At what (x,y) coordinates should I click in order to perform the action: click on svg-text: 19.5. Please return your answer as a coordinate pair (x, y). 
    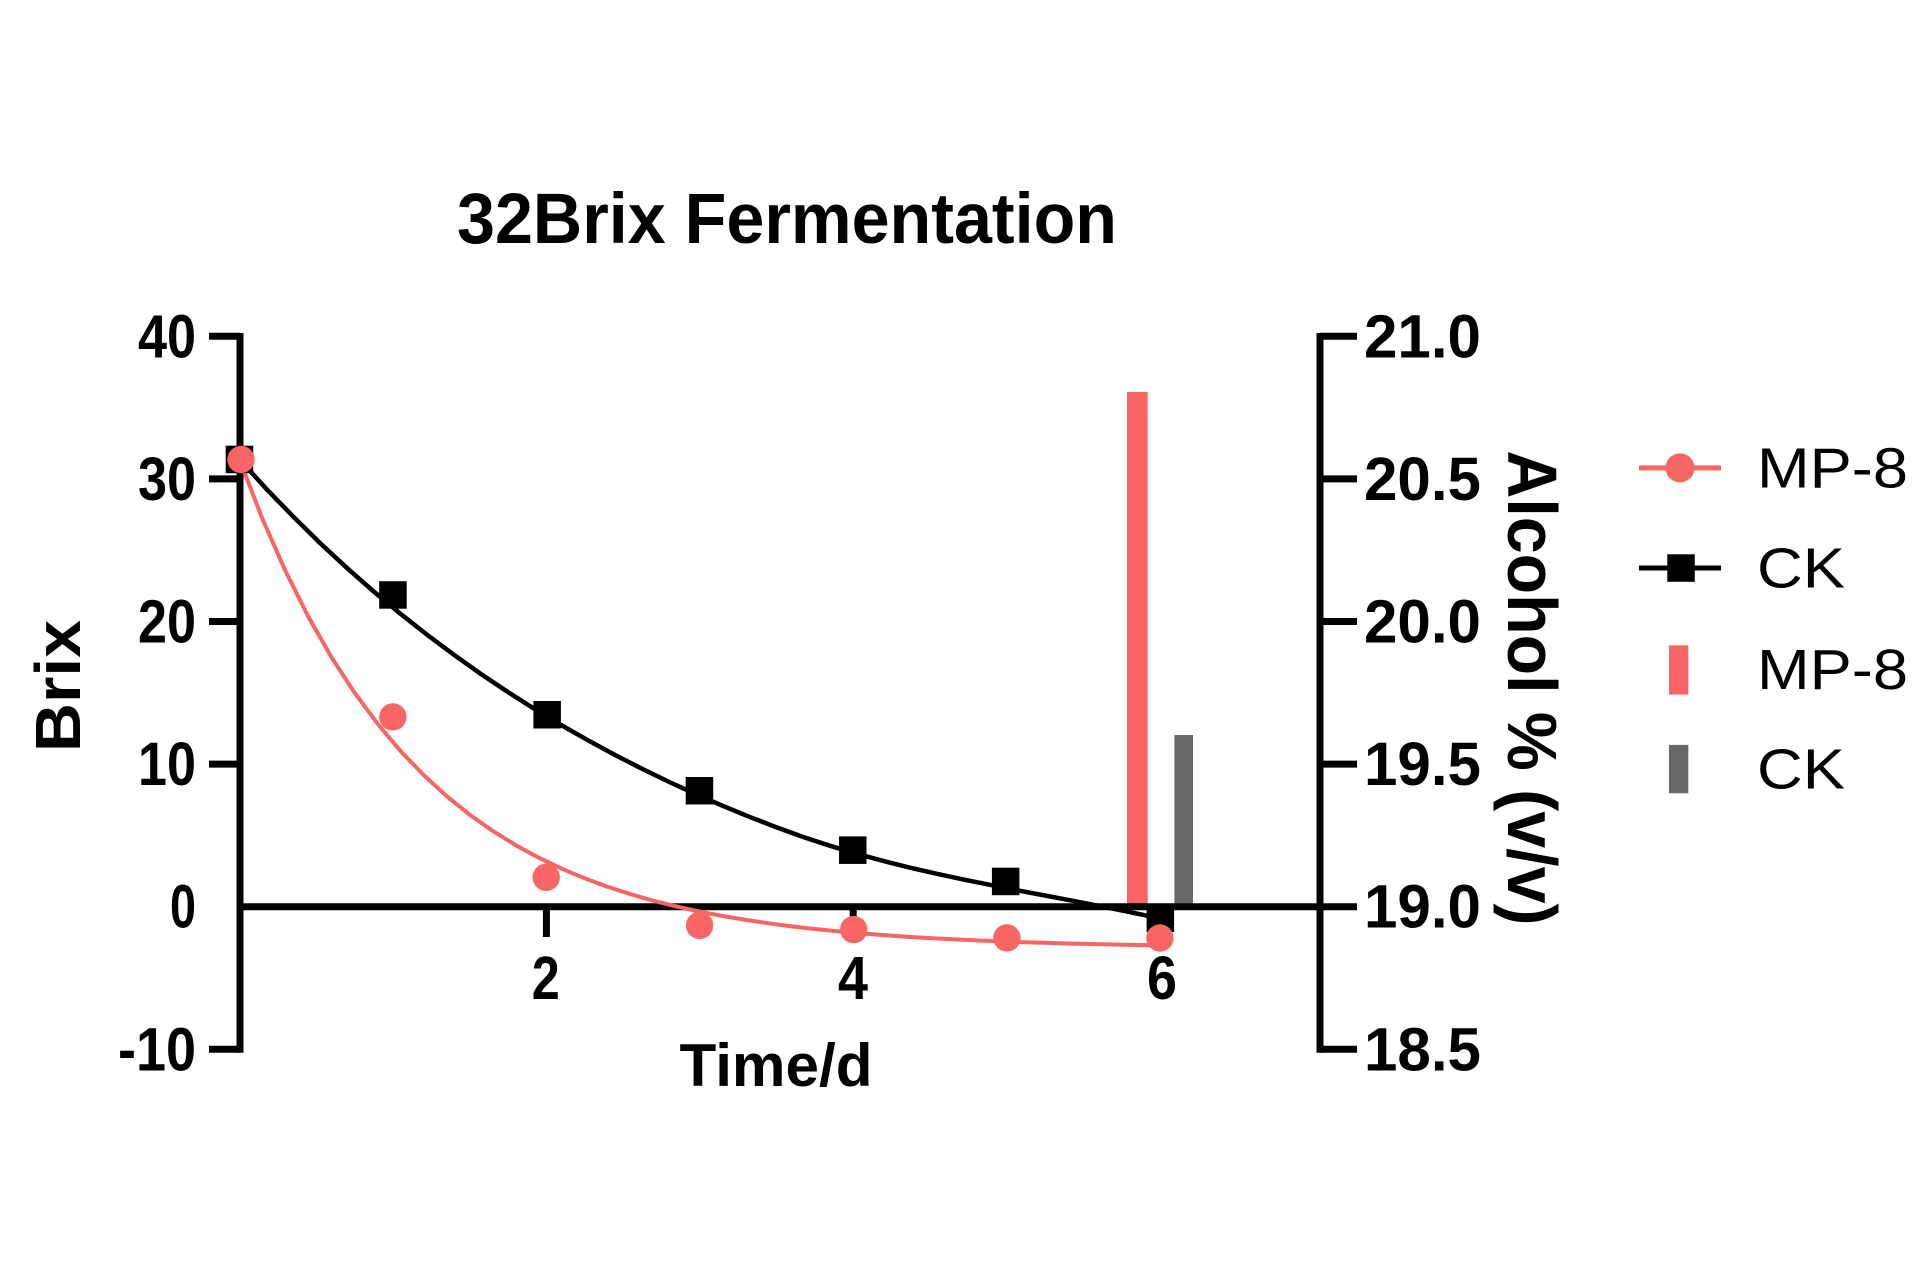
    Looking at the image, I should click on (1422, 764).